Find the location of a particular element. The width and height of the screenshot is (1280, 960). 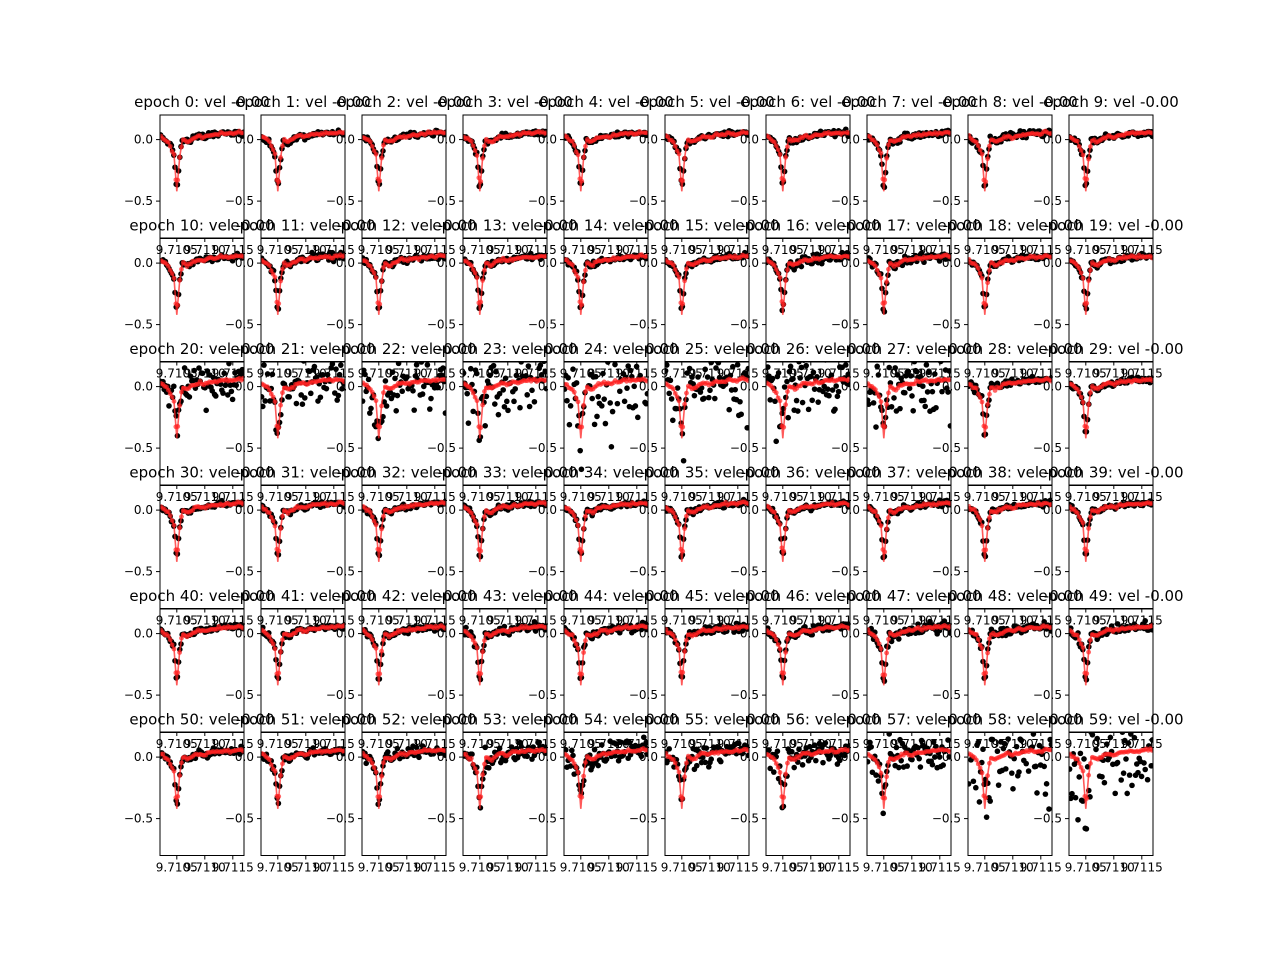

subplot-title: epoch 14: vel -0.00 is located at coordinates (605, 226).